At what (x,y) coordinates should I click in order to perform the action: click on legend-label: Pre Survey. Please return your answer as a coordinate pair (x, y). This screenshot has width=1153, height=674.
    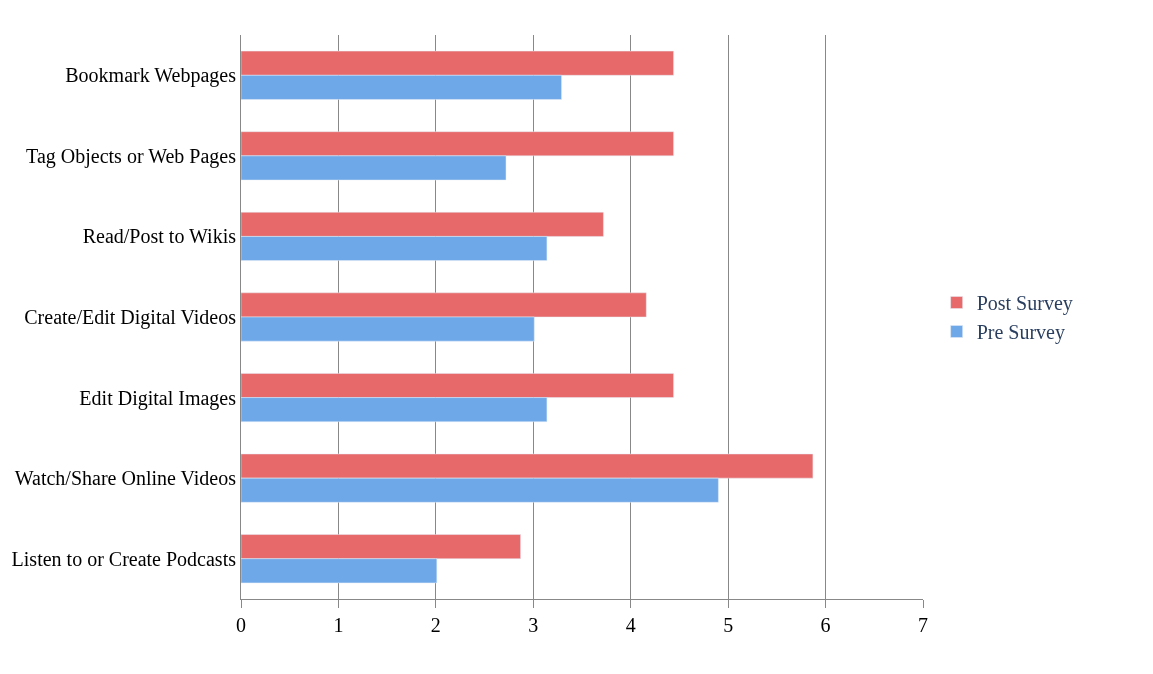
    Looking at the image, I should click on (1020, 333).